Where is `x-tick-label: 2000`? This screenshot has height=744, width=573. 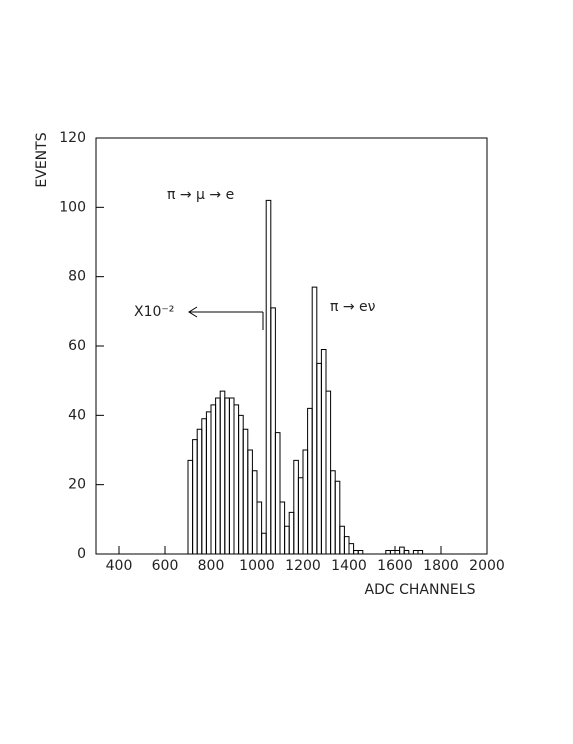
x-tick-label: 2000 is located at coordinates (487, 566).